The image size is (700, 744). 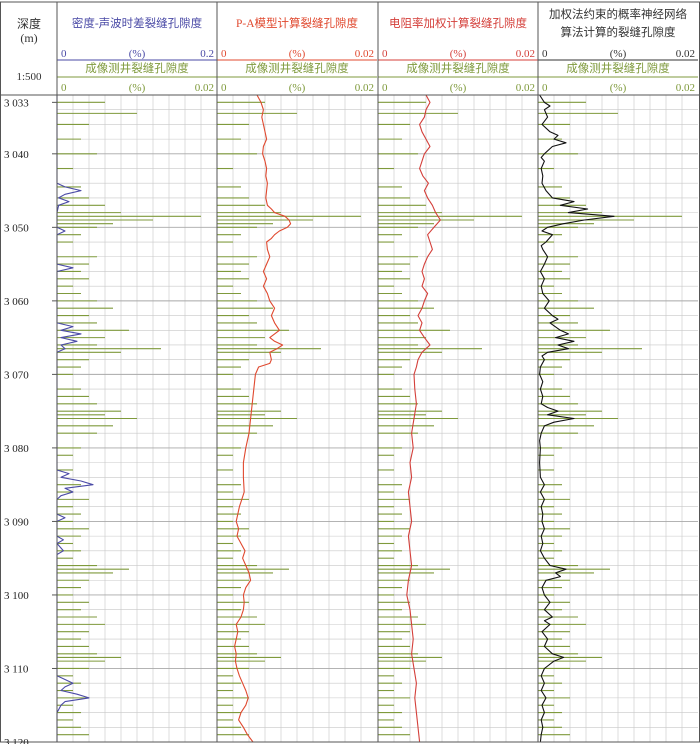 What do you see at coordinates (16, 302) in the screenshot?
I see `depth-tick-label: 3 060` at bounding box center [16, 302].